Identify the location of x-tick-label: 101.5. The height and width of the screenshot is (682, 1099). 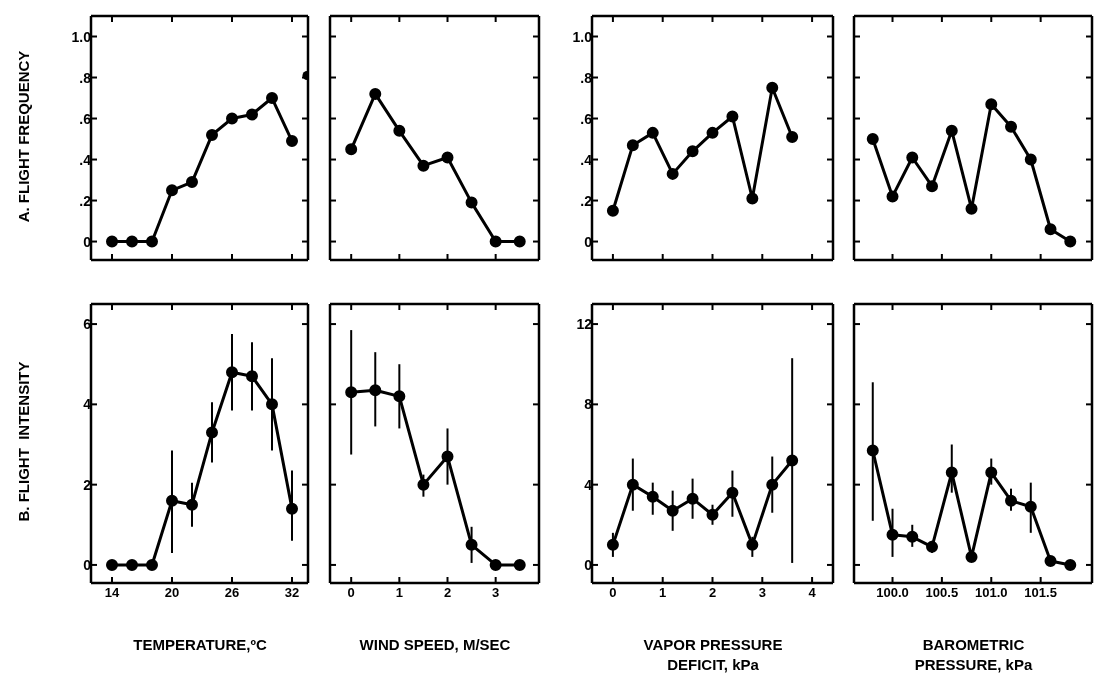
(1040, 592).